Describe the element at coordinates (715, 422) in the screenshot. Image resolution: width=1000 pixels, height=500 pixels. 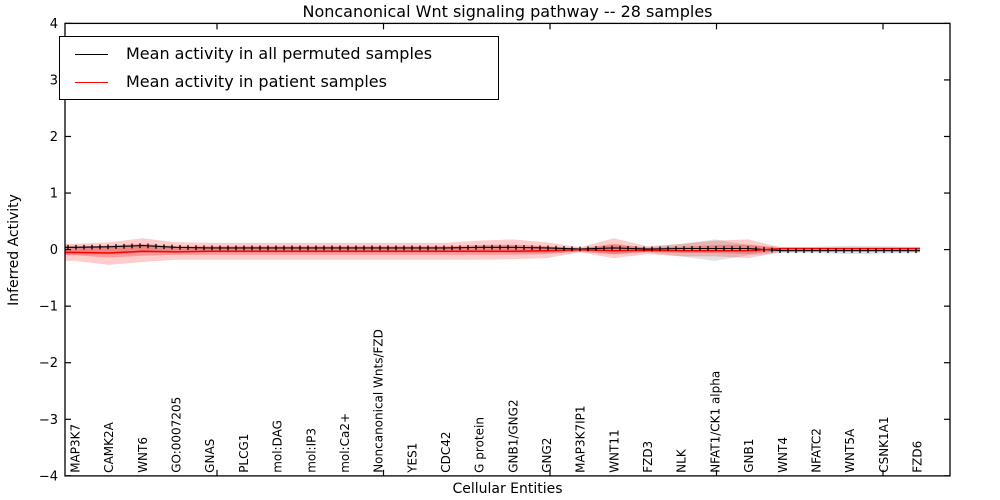
I see `x-category-label: NFAT1/CK1 alpha` at that location.